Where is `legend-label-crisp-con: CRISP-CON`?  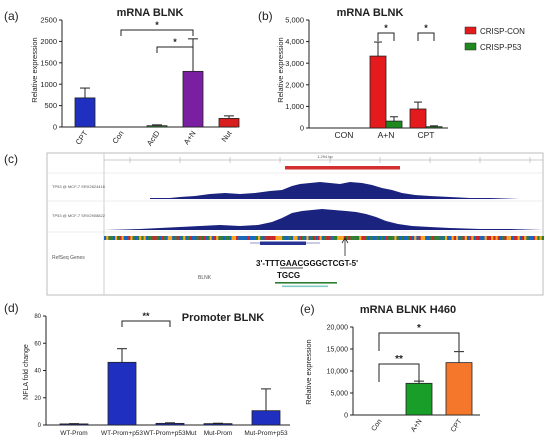
legend-label-crisp-con: CRISP-CON is located at coordinates (502, 31).